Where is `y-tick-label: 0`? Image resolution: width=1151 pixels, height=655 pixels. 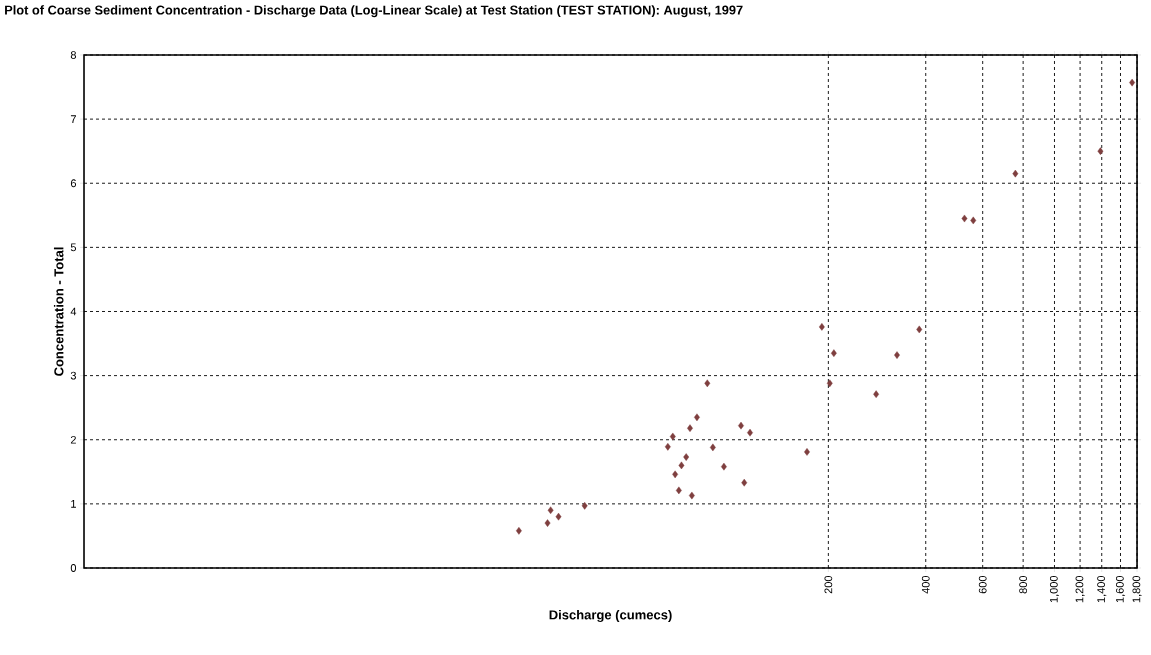 y-tick-label: 0 is located at coordinates (73, 568).